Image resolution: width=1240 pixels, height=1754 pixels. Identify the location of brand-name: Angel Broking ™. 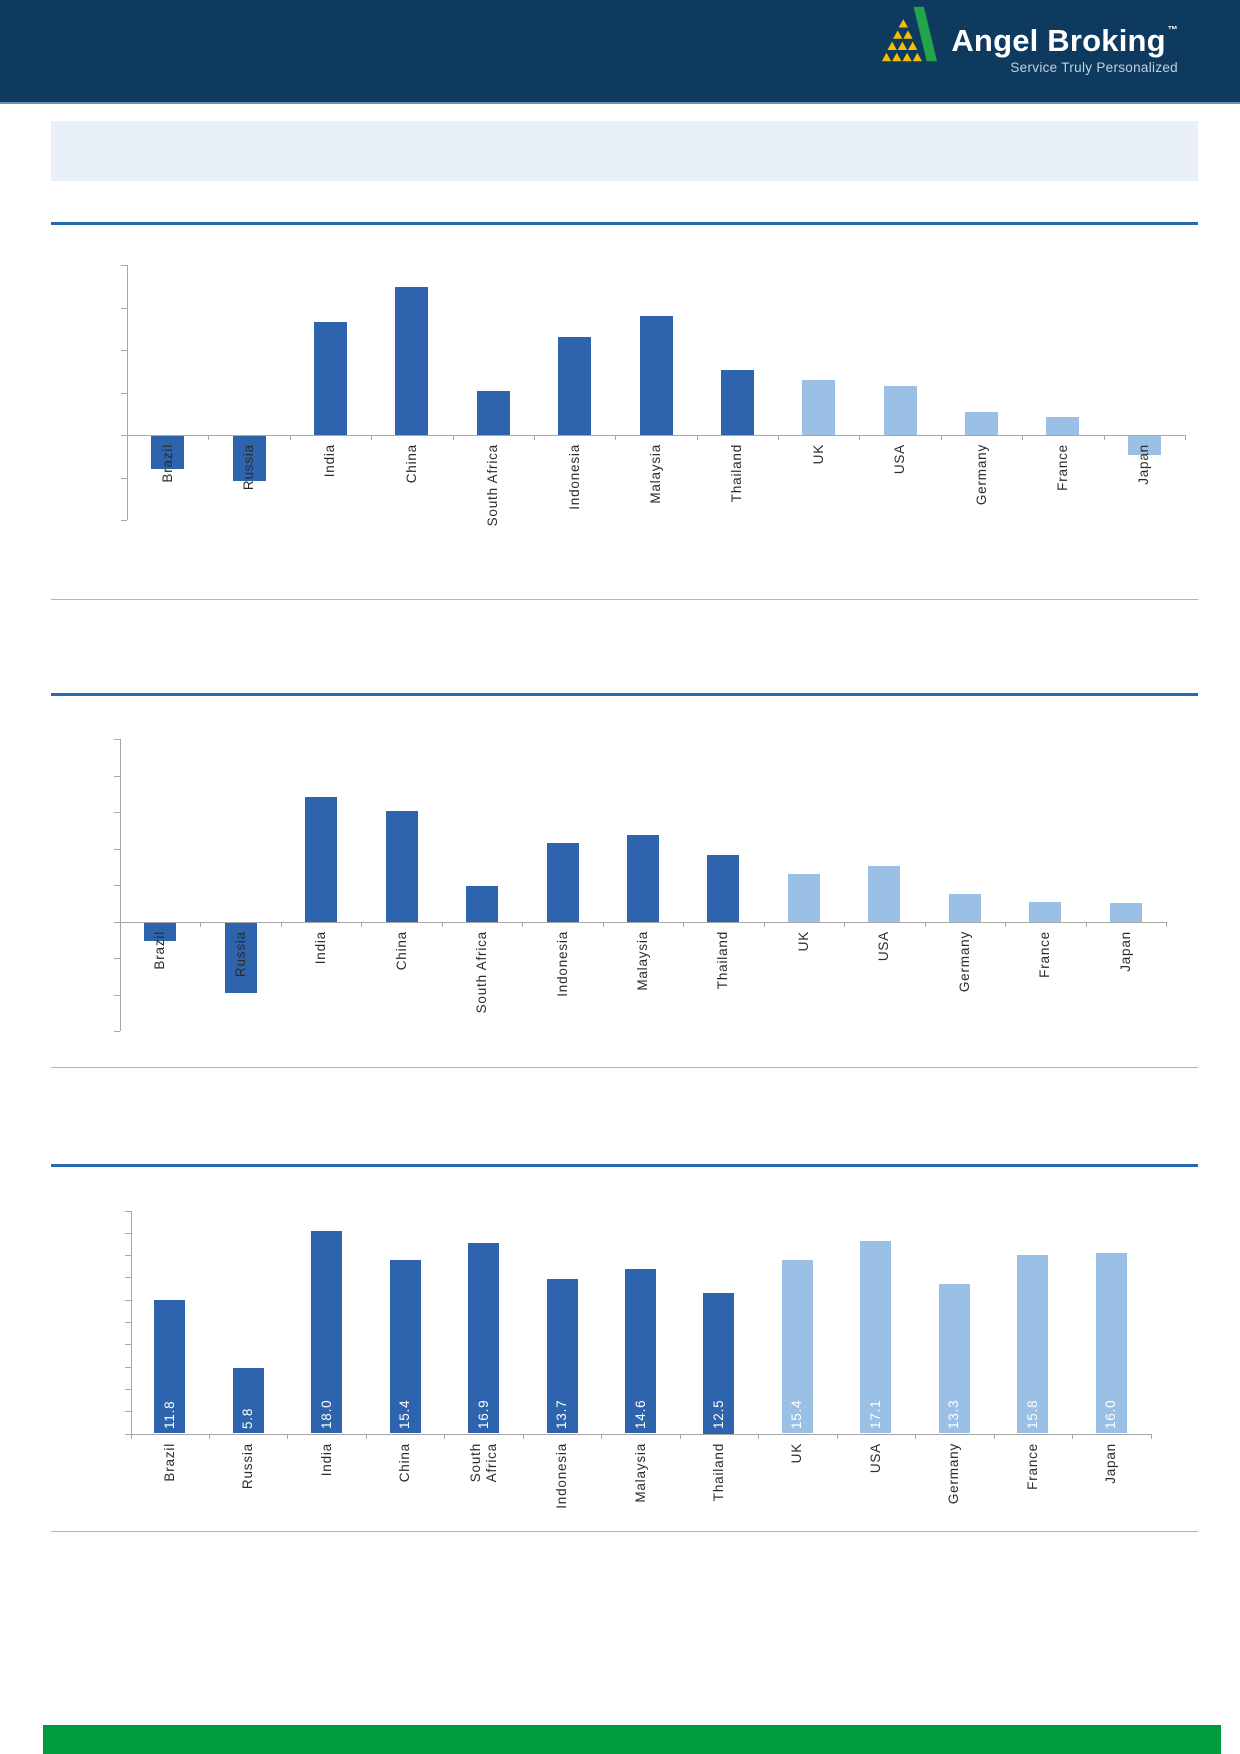
(1064, 40).